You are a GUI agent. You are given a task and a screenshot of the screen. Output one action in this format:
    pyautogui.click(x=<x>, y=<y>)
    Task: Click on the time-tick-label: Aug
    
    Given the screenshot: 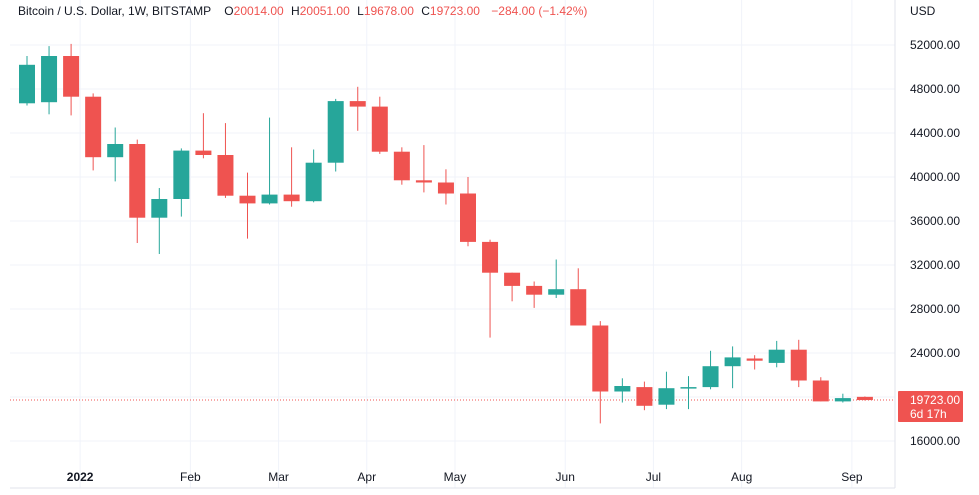 What is the action you would take?
    pyautogui.click(x=741, y=477)
    